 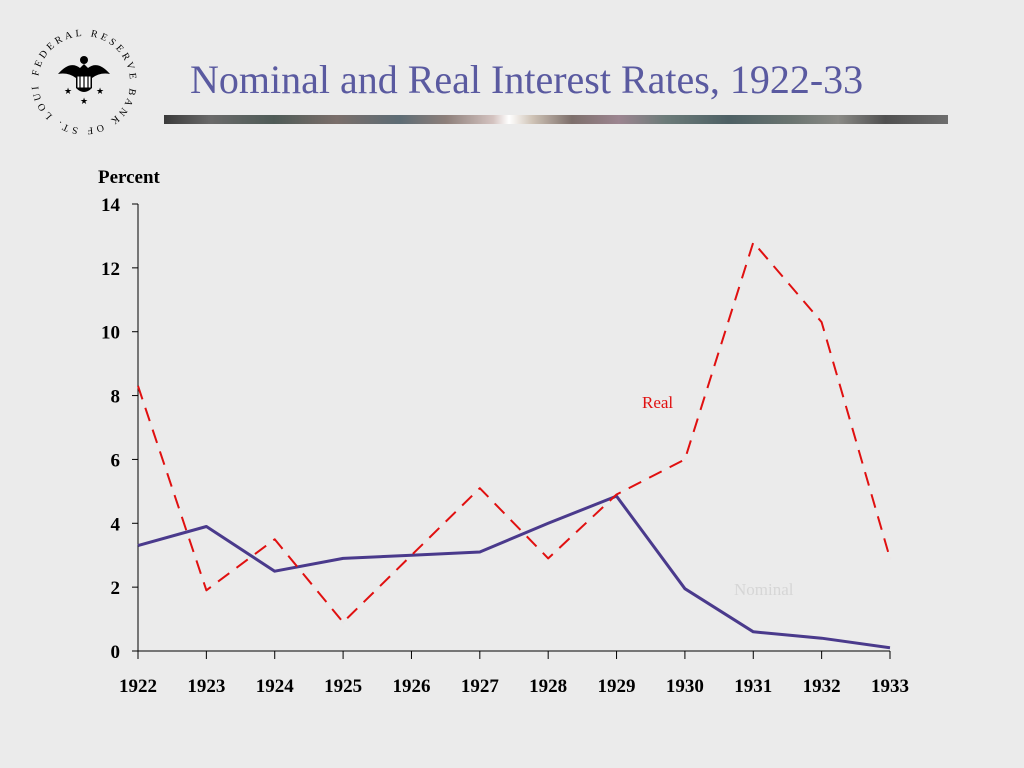 I want to click on fed-st-louis-logo: FEDERAL RESERVE BANK OF ST. LOUIS ★ ★ ★, so click(x=80, y=80).